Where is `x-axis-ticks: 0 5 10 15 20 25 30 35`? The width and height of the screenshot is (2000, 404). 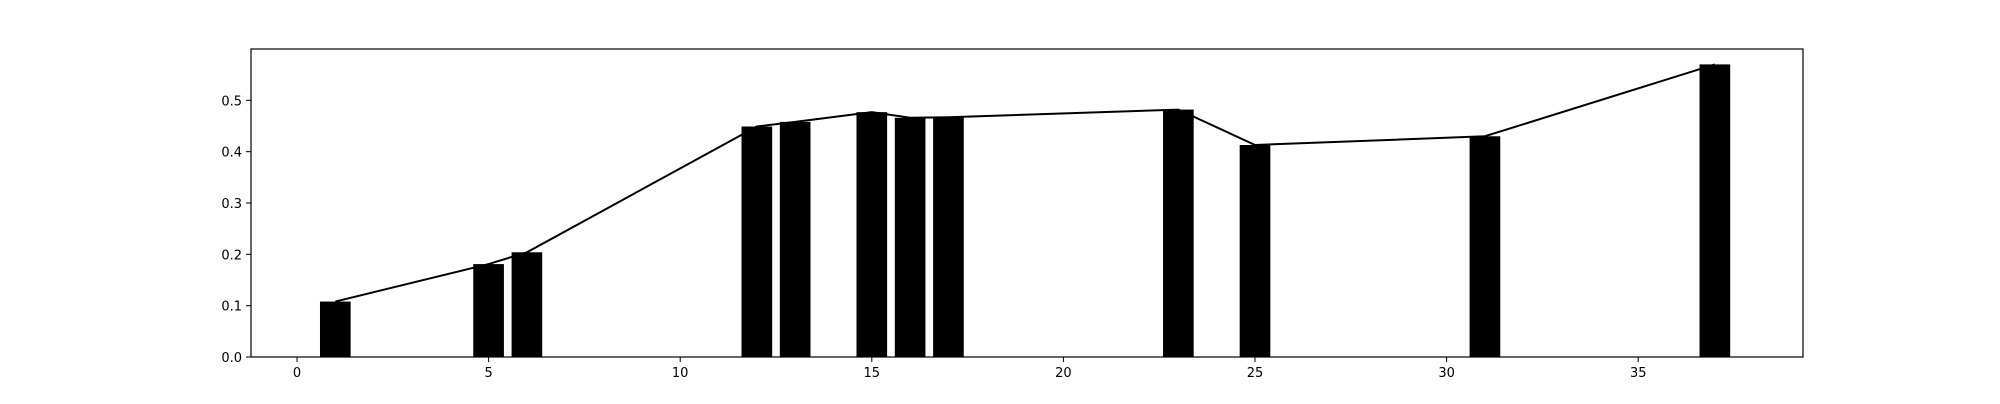 x-axis-ticks: 0 5 10 15 20 25 30 35 is located at coordinates (970, 369).